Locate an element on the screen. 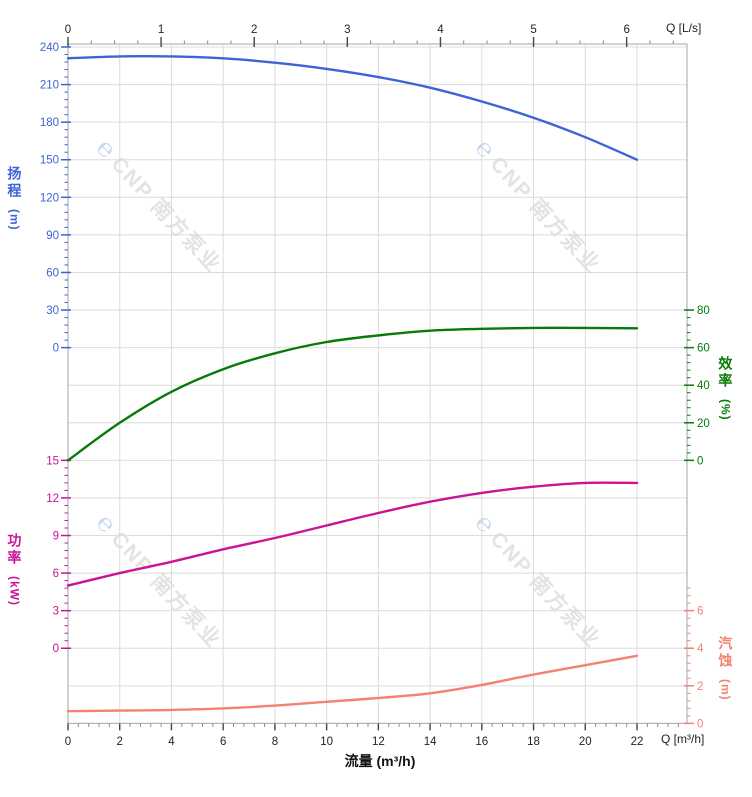 The height and width of the screenshot is (797, 752). head-axis-title: 扬程 (m) is located at coordinates (14, 198).